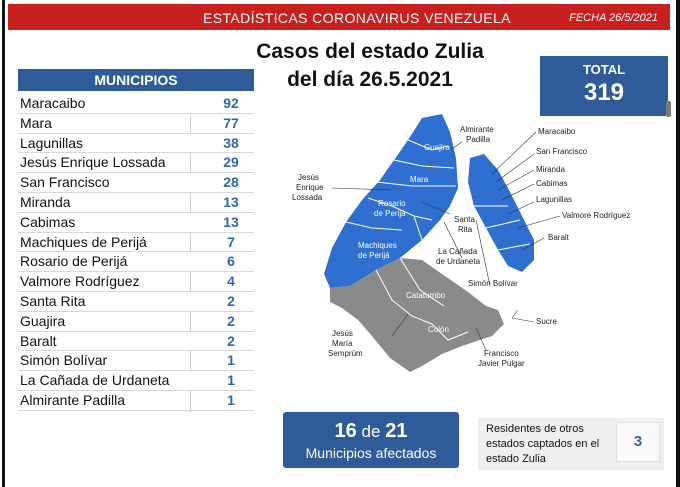  Describe the element at coordinates (36, 122) in the screenshot. I see `municipio-name: Mara` at that location.